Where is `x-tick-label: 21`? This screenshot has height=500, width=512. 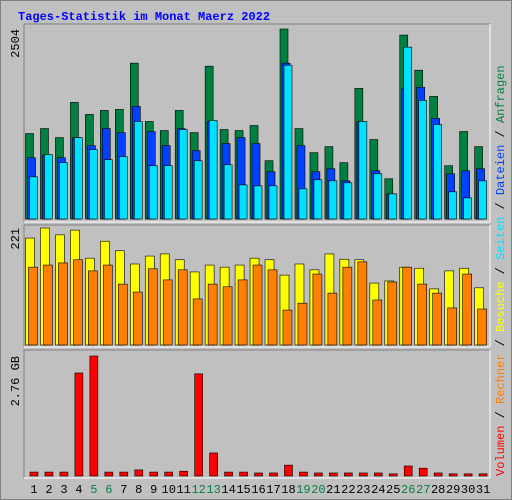
x-tick-label: 21 is located at coordinates (333, 490).